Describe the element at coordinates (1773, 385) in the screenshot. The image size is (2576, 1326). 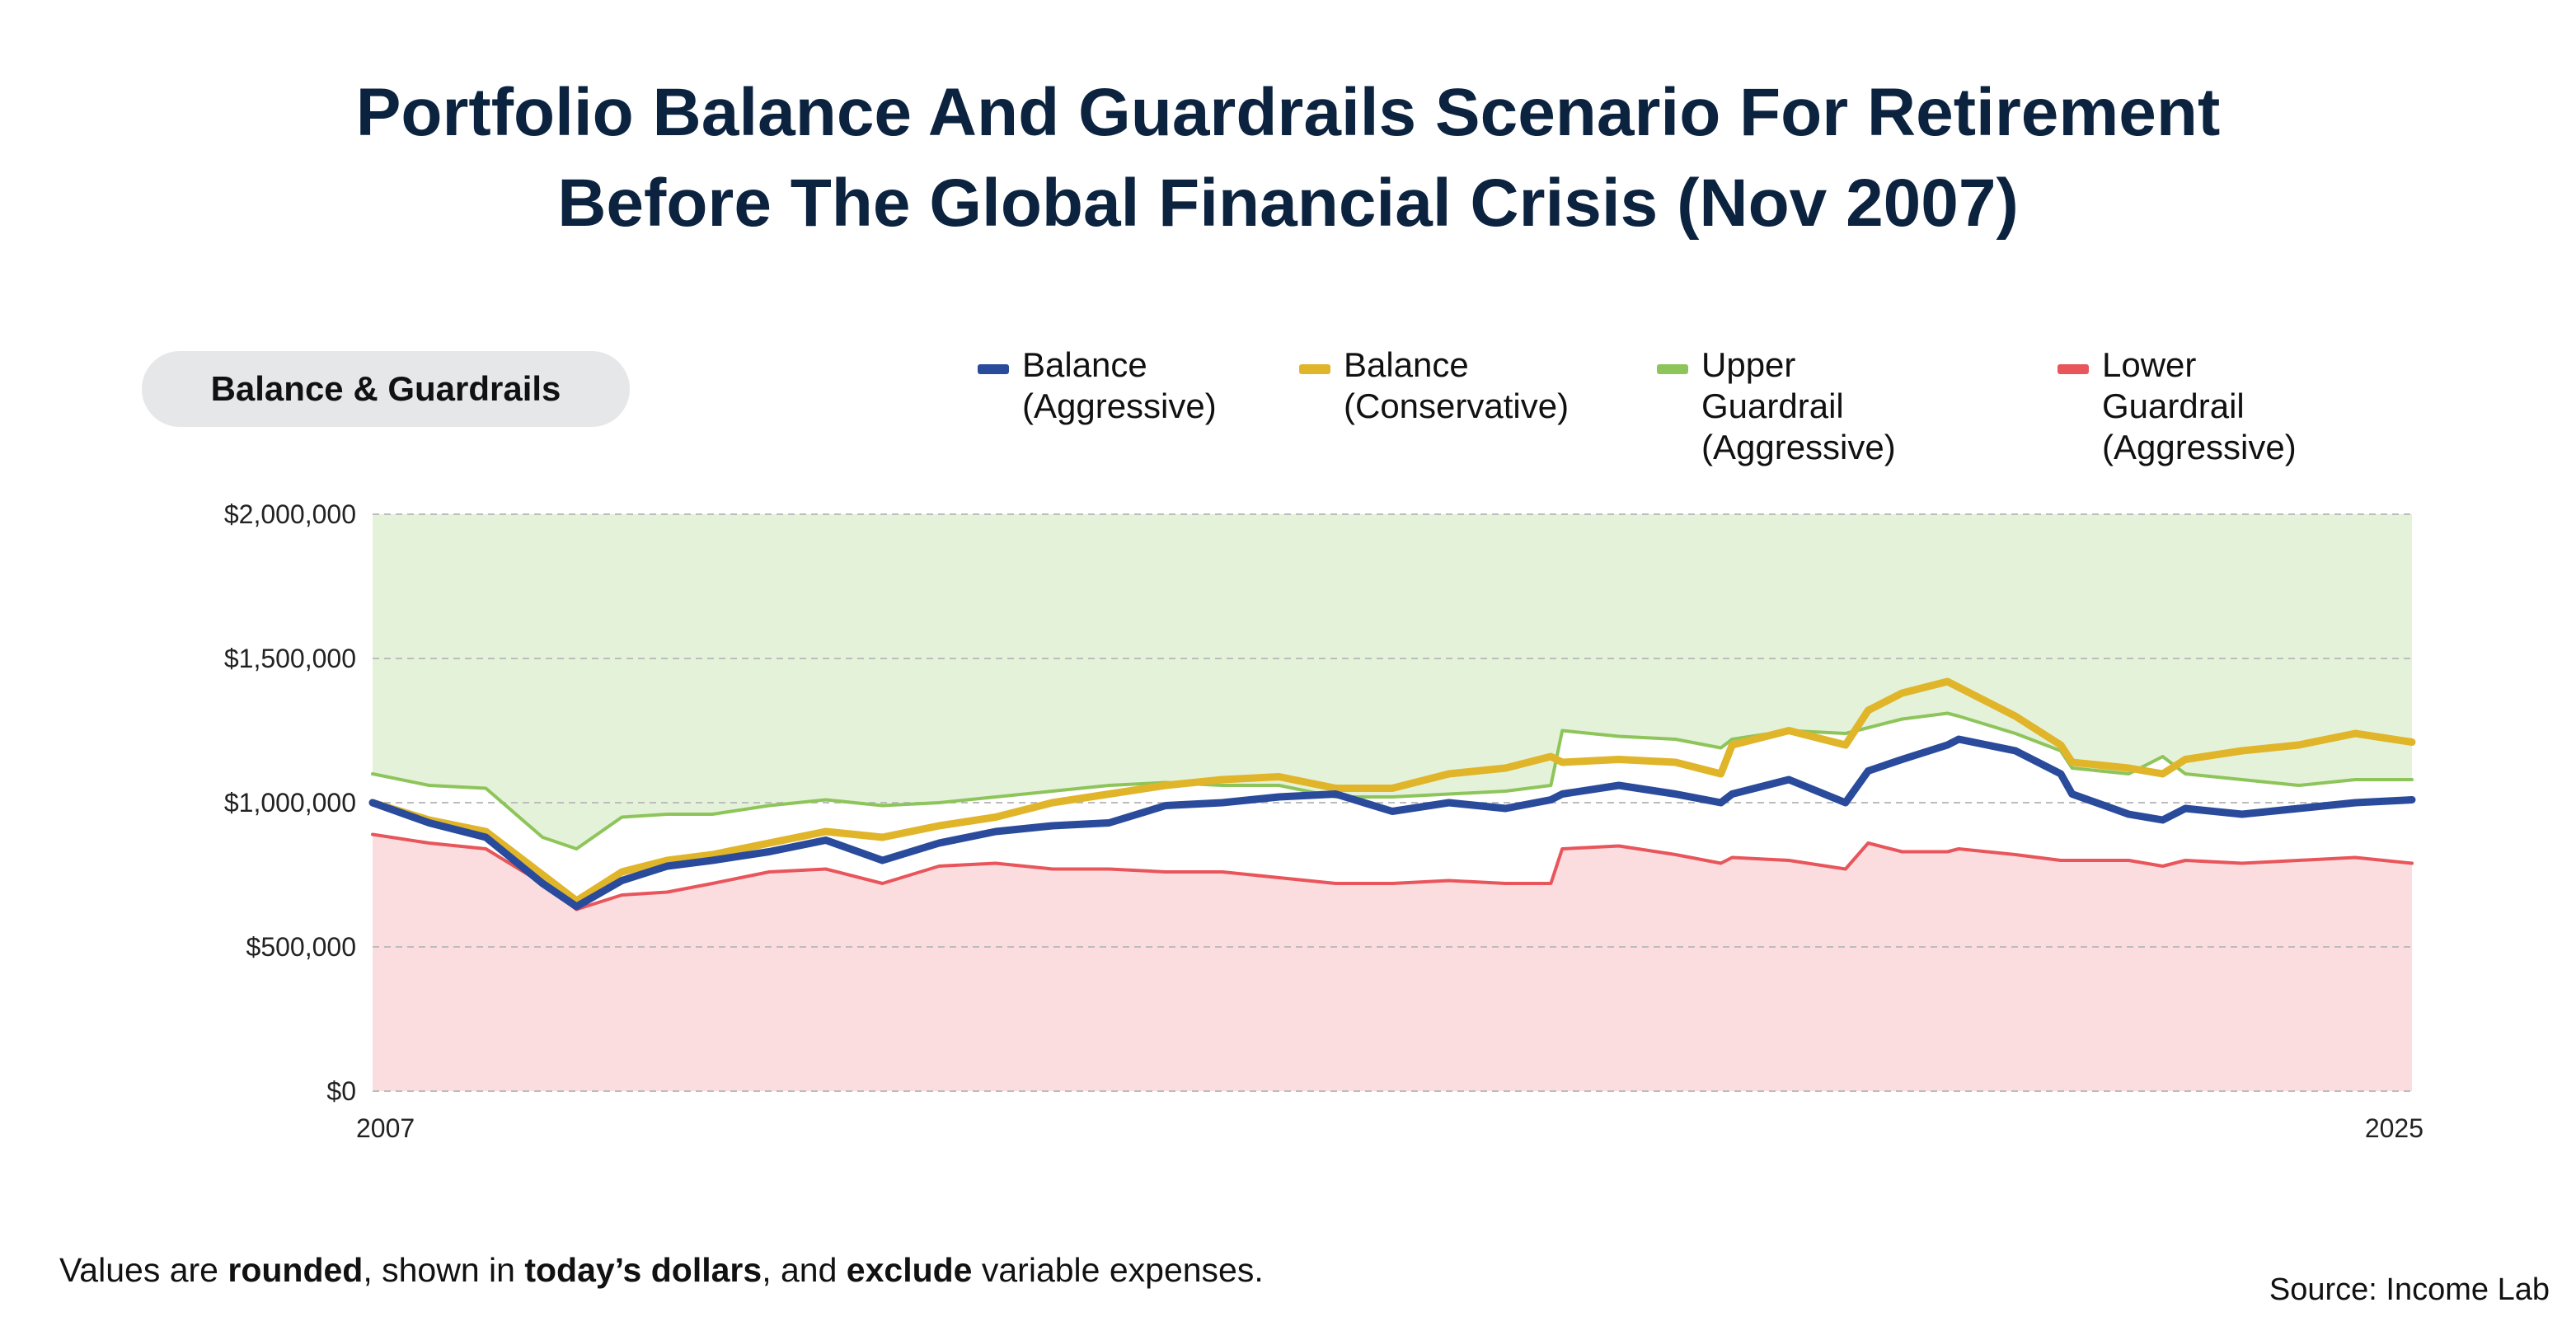
I see `legend-label-upper-guardrail-1: Upper Guardrail` at that location.